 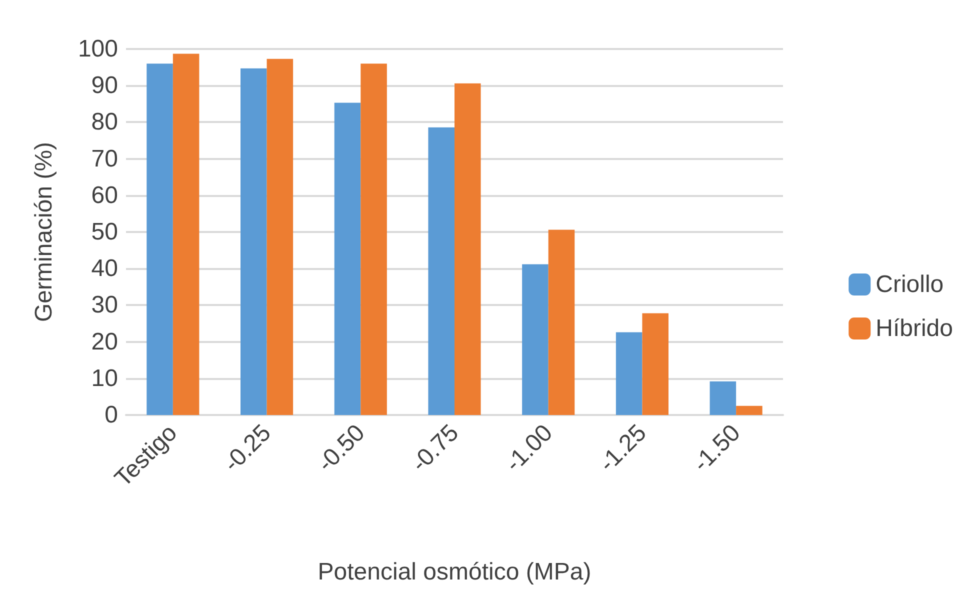 I want to click on y-tick-label: 80, so click(x=104, y=122).